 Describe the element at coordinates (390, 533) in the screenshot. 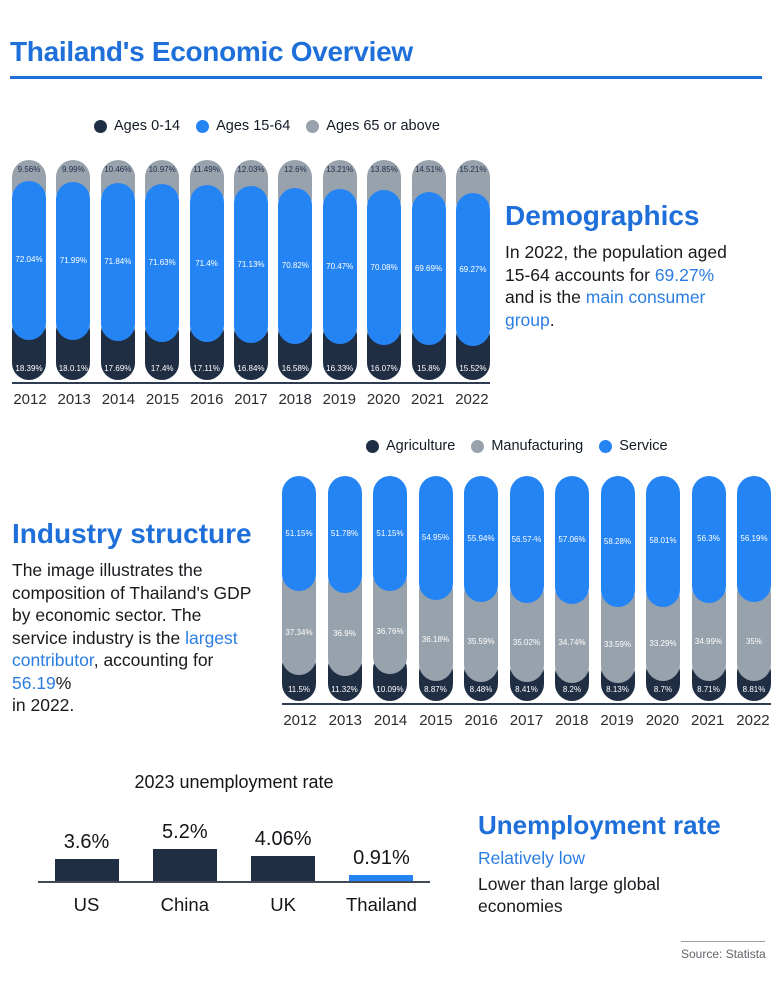

I see `industry-2014-top-value: 51.15%` at that location.